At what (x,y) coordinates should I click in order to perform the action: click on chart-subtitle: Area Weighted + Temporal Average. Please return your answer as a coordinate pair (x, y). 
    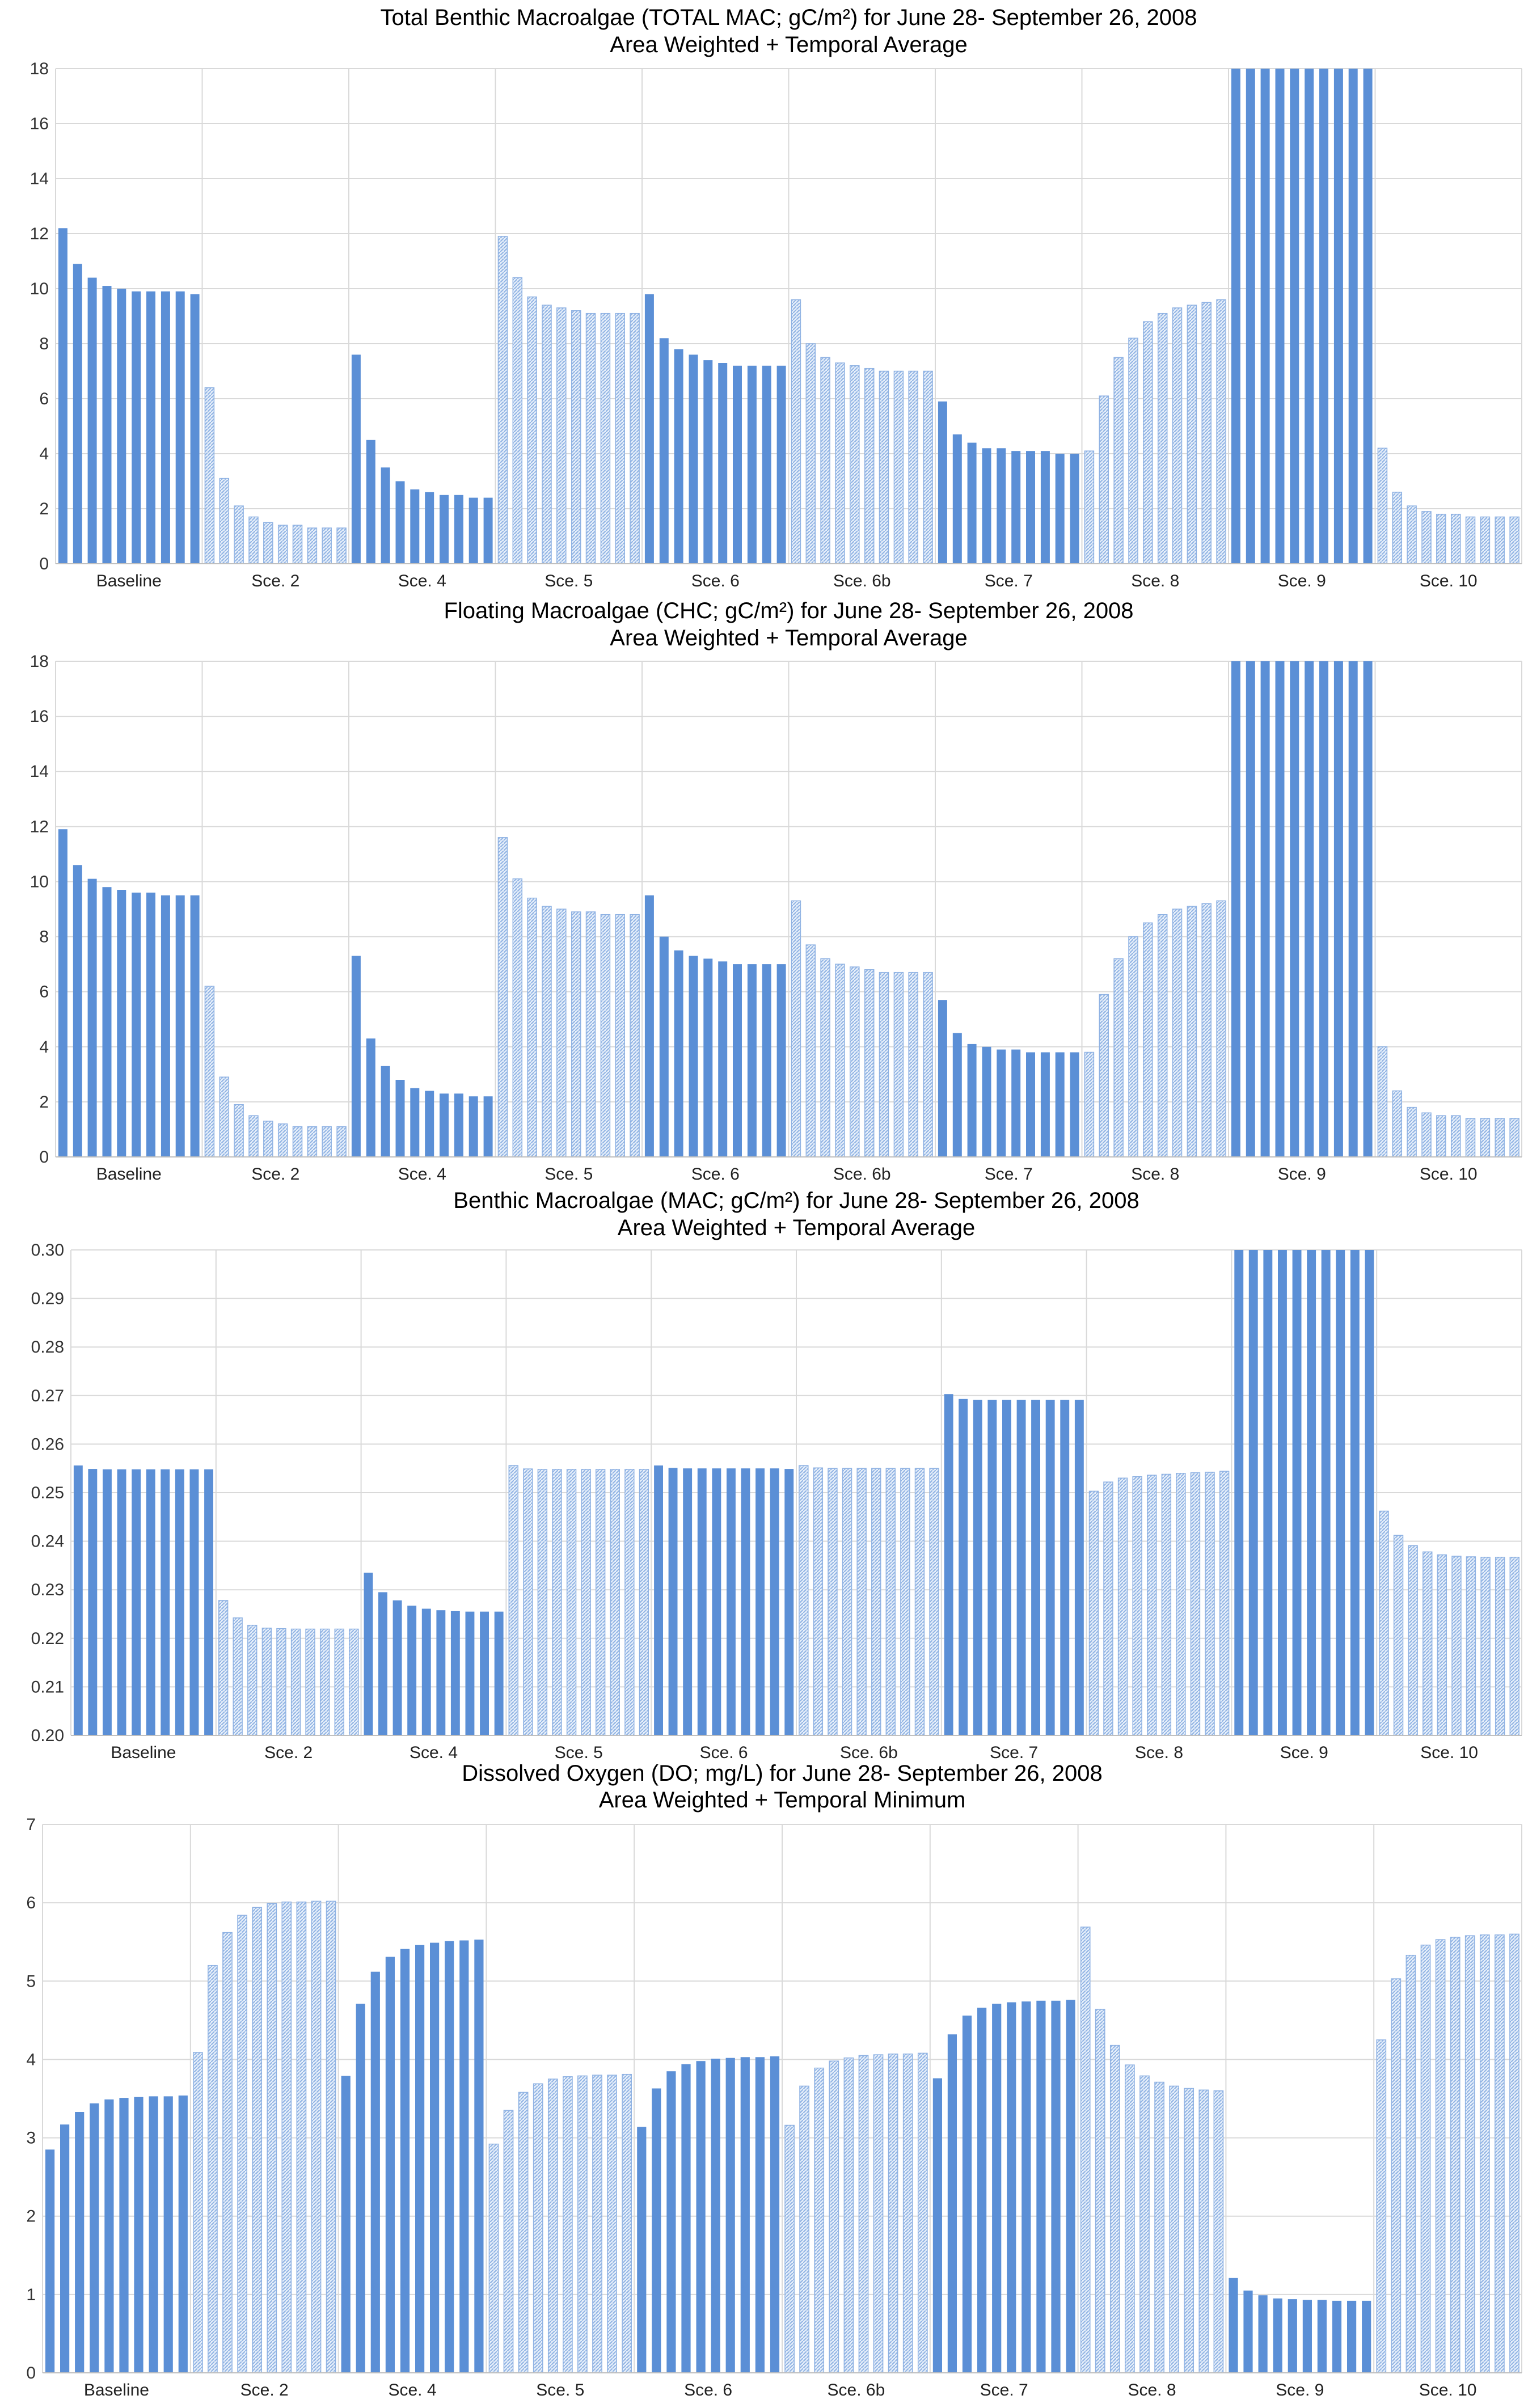
    Looking at the image, I should click on (796, 1227).